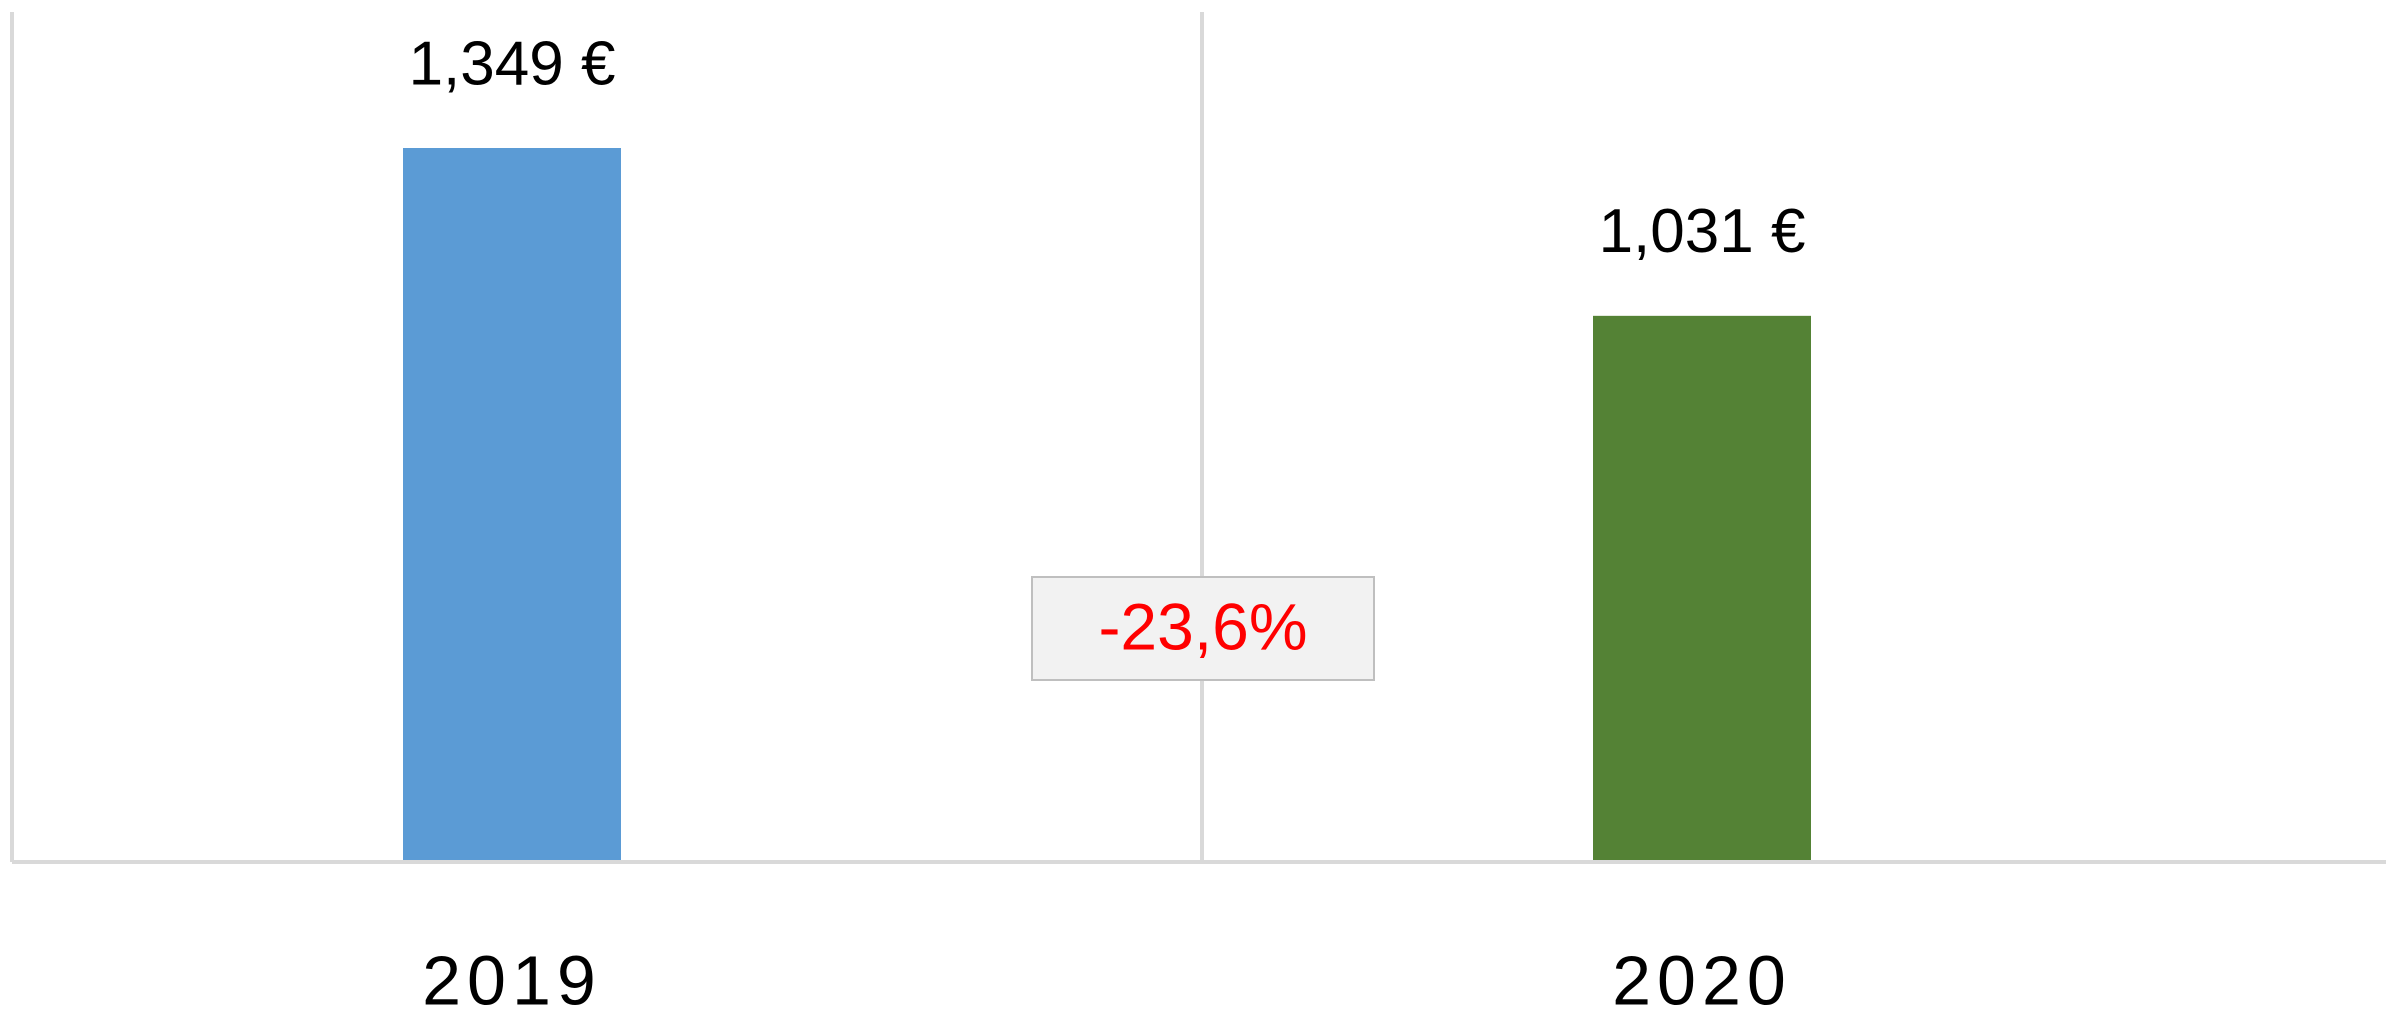 The width and height of the screenshot is (2386, 1017). Describe the element at coordinates (512, 979) in the screenshot. I see `x-tick-label: 2019` at that location.